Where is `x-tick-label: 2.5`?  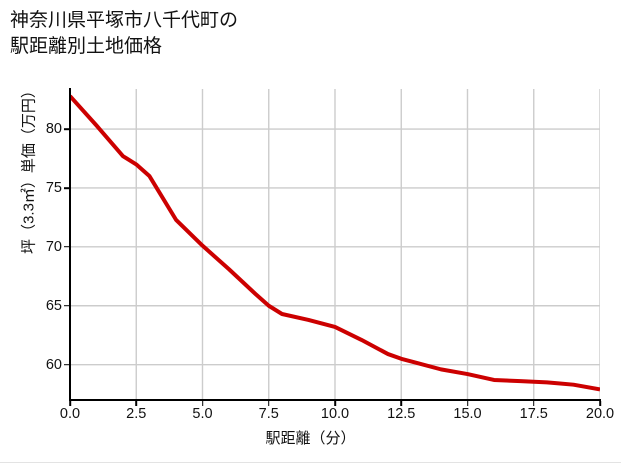
x-tick-label: 2.5 is located at coordinates (136, 414).